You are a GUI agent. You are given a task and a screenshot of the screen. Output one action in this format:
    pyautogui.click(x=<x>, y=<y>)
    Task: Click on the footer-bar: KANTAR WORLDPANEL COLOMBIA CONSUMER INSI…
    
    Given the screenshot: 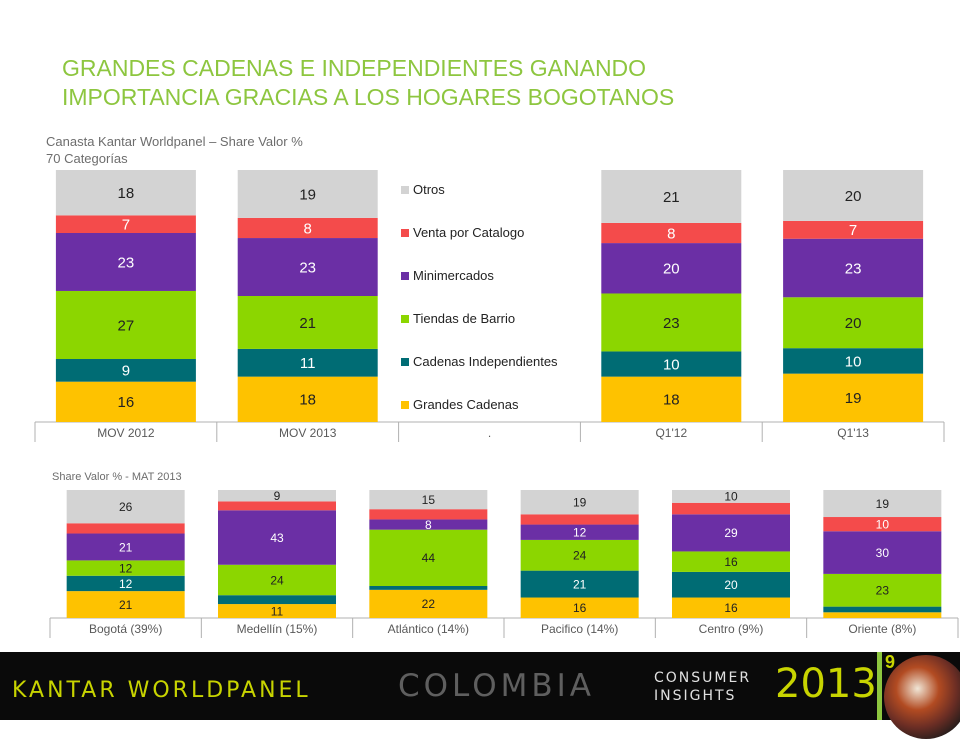 What is the action you would take?
    pyautogui.click(x=480, y=695)
    